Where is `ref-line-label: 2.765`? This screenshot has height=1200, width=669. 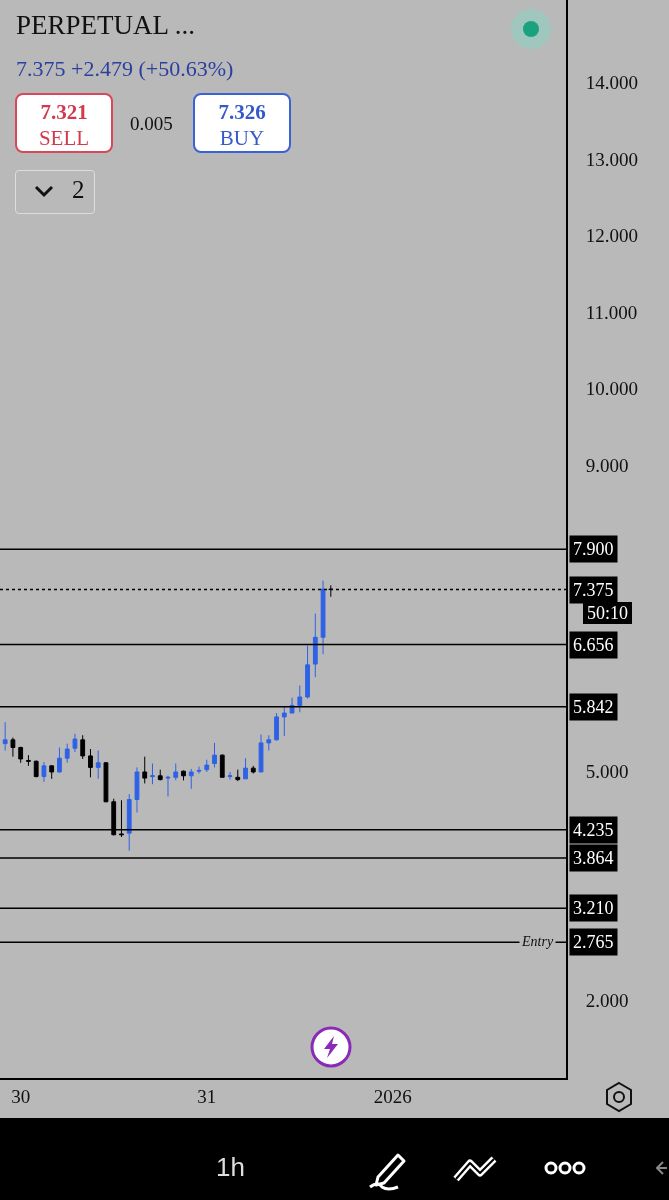 ref-line-label: 2.765 is located at coordinates (593, 942).